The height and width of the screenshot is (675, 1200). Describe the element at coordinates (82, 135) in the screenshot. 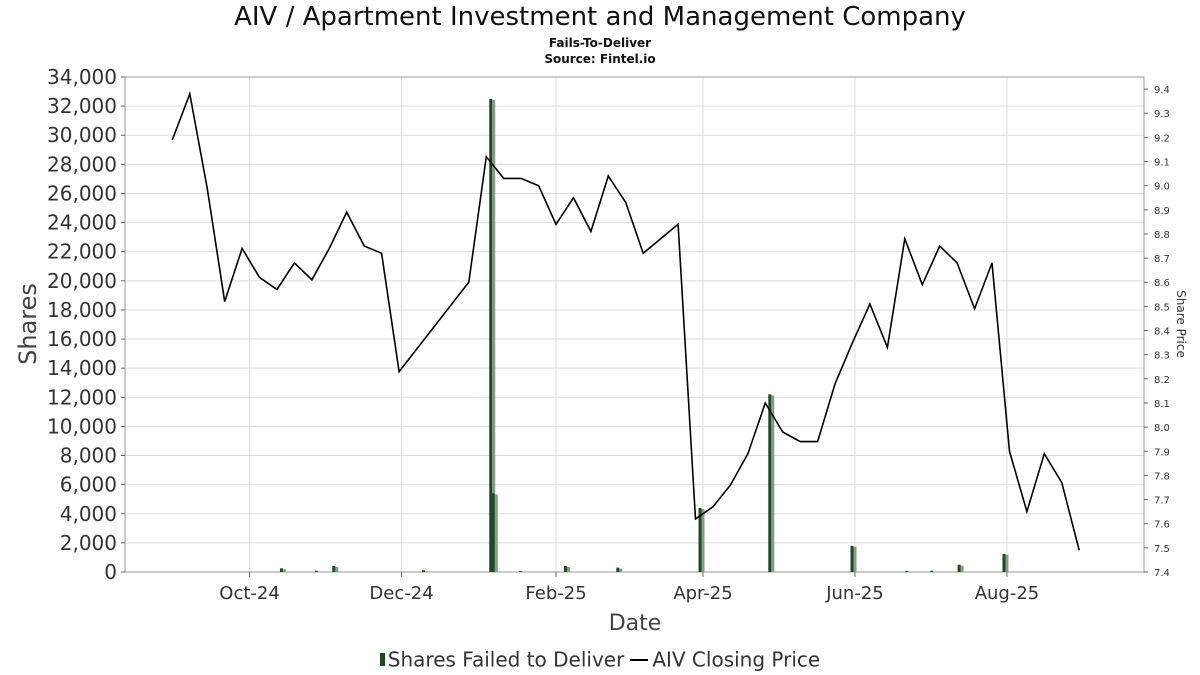

I see `y-tick-label: 30,000` at that location.